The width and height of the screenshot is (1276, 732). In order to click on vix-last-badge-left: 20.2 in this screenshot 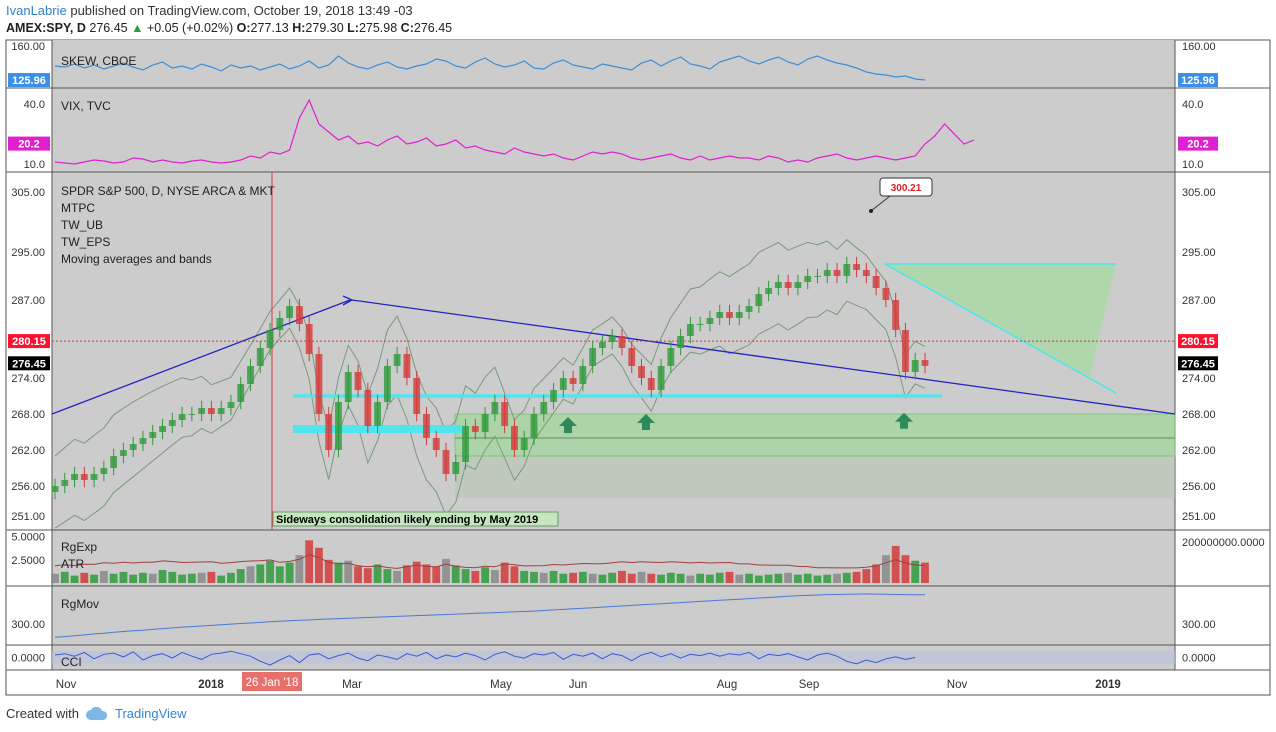, I will do `click(29, 143)`.